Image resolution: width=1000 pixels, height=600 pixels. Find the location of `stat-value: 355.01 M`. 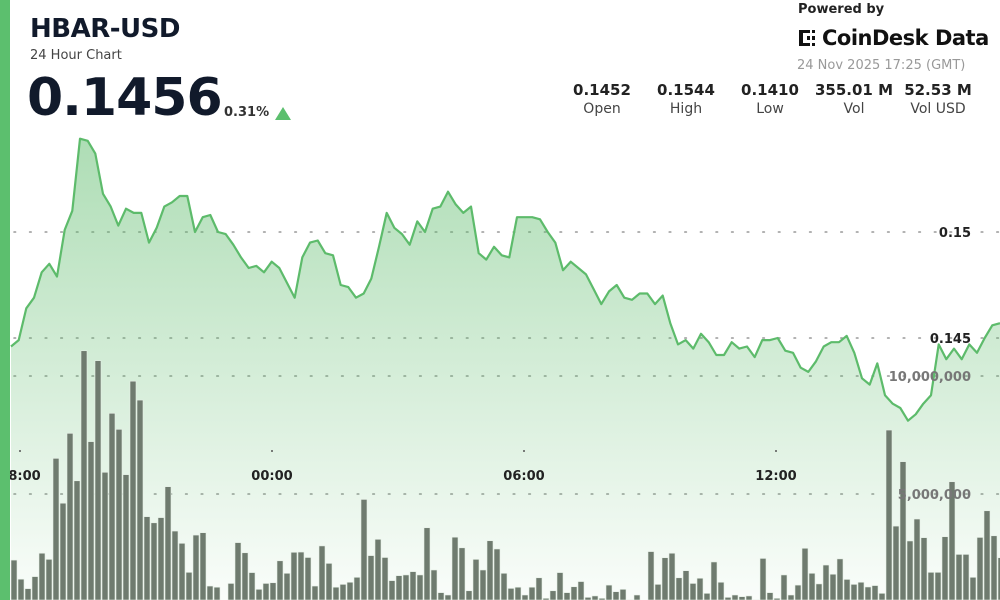

stat-value: 355.01 M is located at coordinates (854, 90).